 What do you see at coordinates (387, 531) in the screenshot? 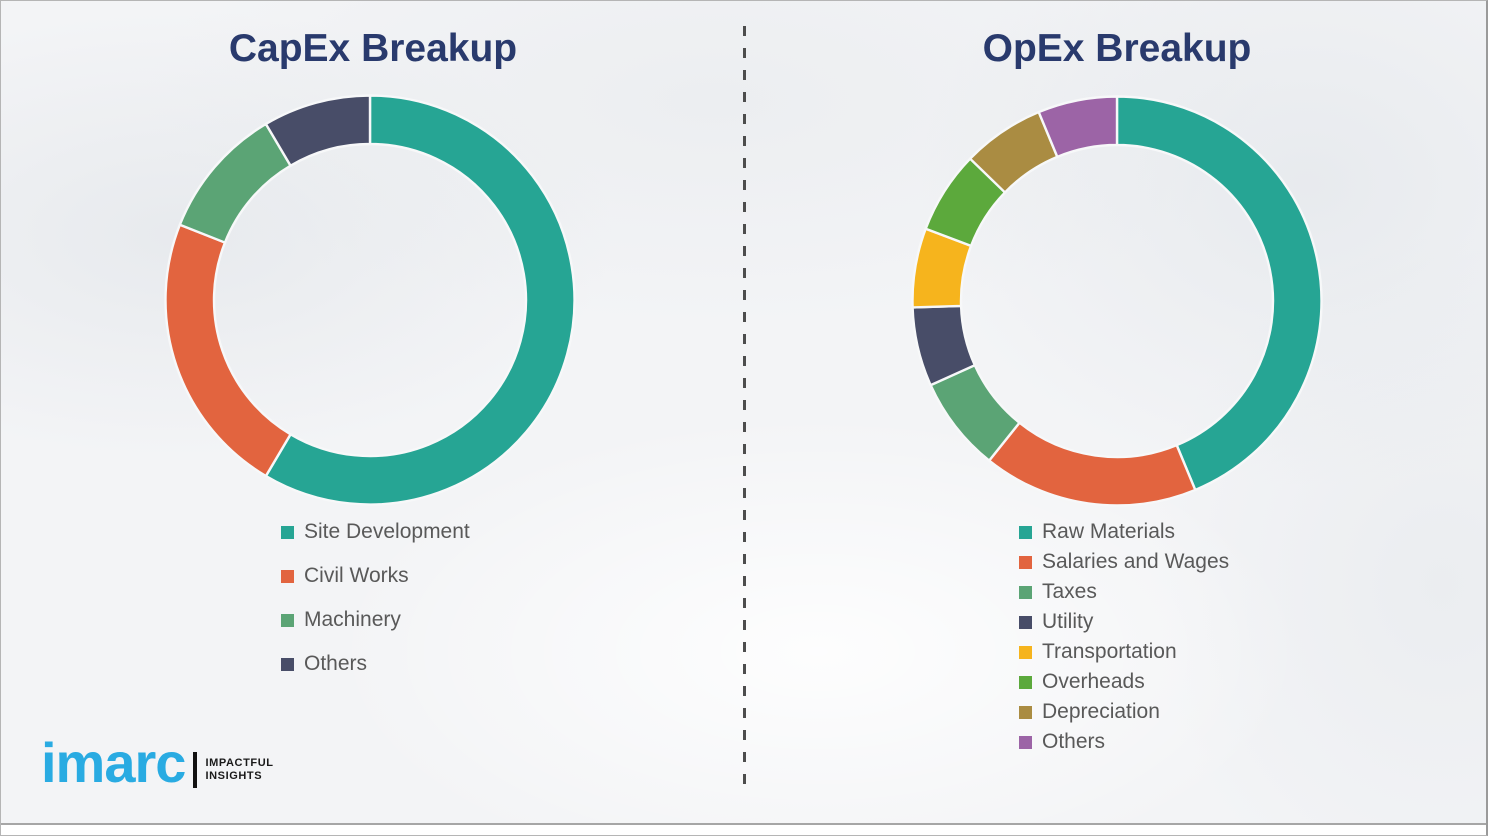
I see `legend-label-site-development: Site Development` at bounding box center [387, 531].